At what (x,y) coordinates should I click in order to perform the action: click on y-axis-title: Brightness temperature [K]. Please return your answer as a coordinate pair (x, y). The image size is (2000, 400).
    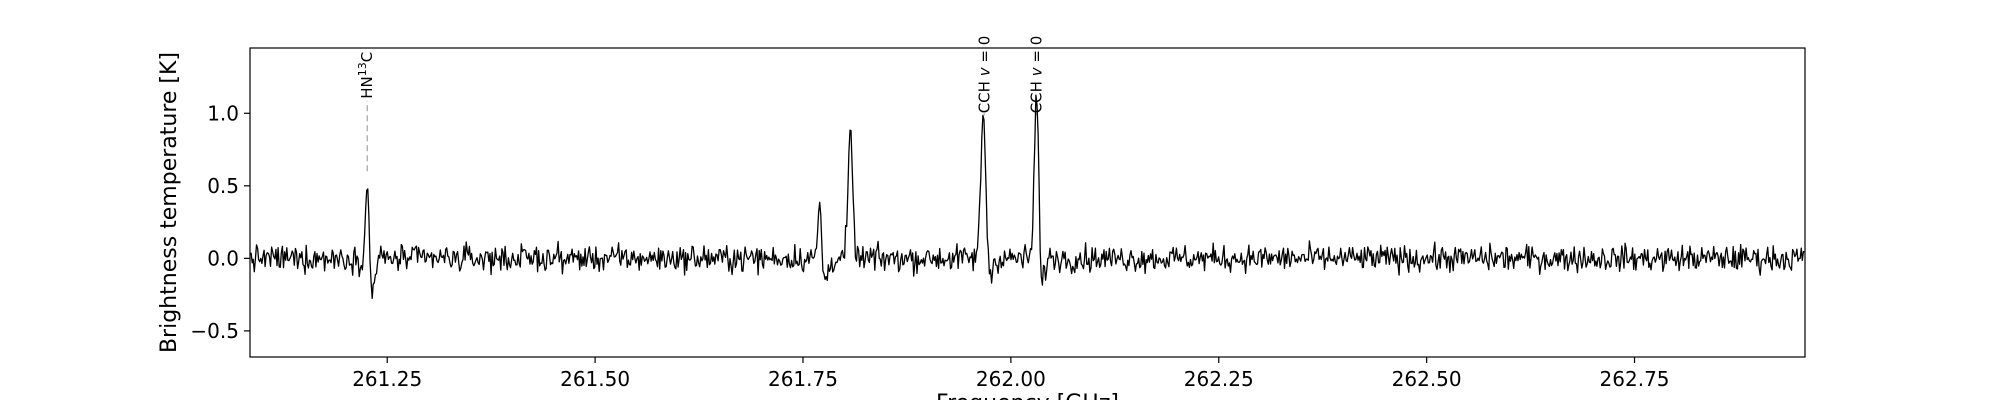
    Looking at the image, I should click on (169, 202).